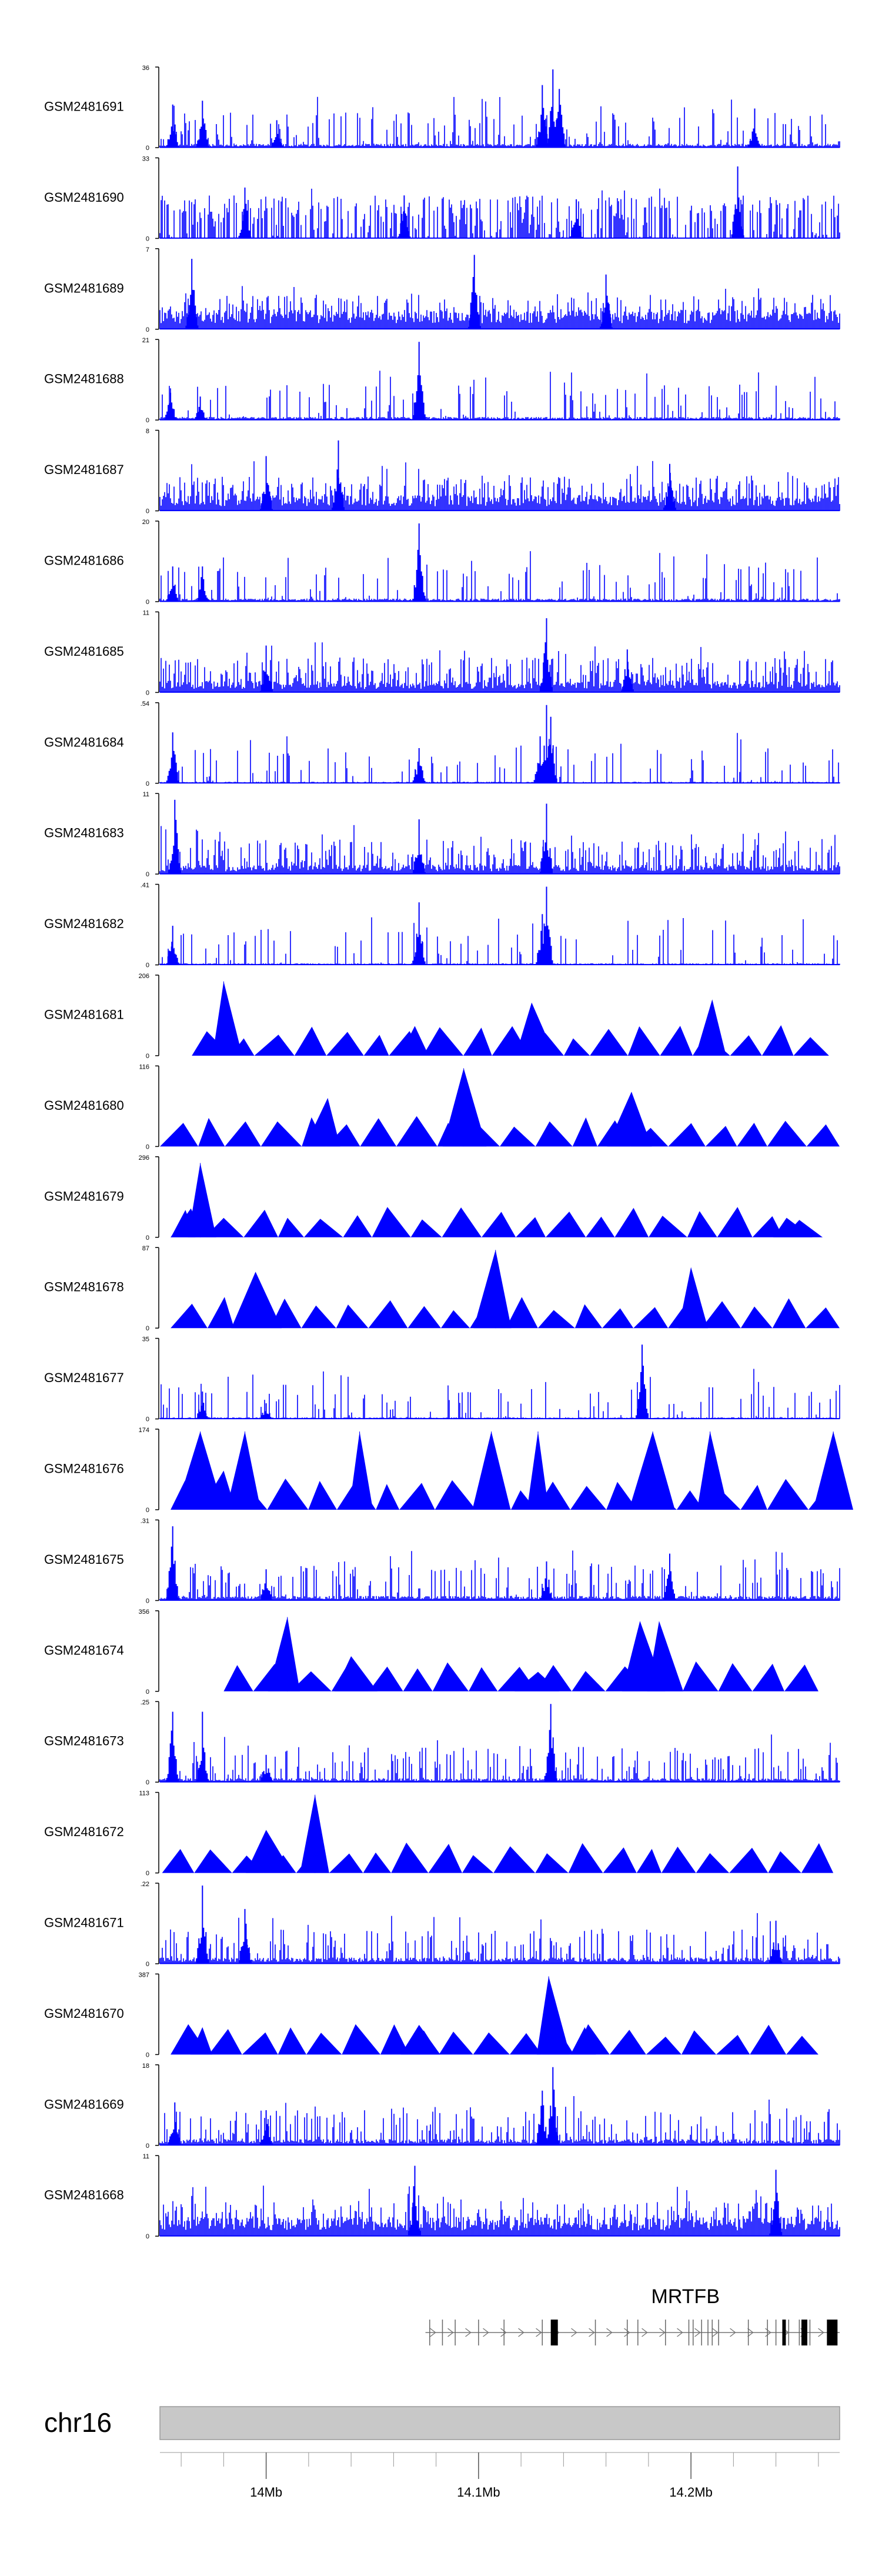  What do you see at coordinates (84, 2104) in the screenshot?
I see `track-label: GSM2481669` at bounding box center [84, 2104].